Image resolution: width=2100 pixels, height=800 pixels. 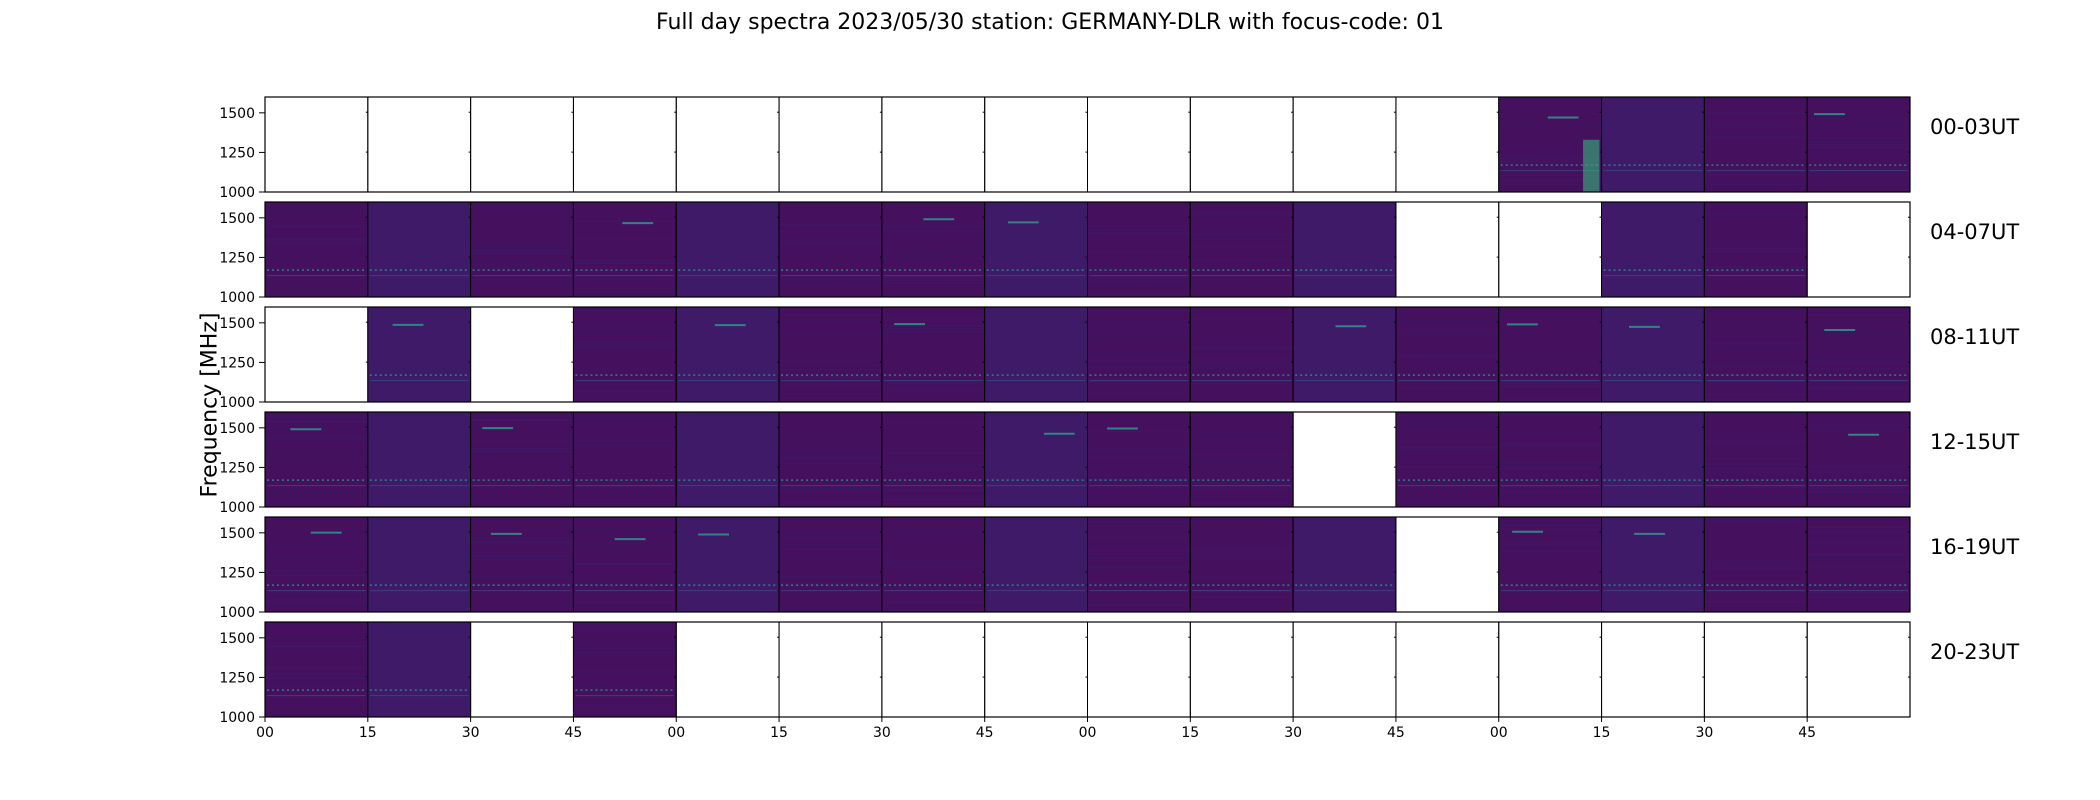 What do you see at coordinates (830, 459) in the screenshot?
I see `spectrum-panel-r3-c5` at bounding box center [830, 459].